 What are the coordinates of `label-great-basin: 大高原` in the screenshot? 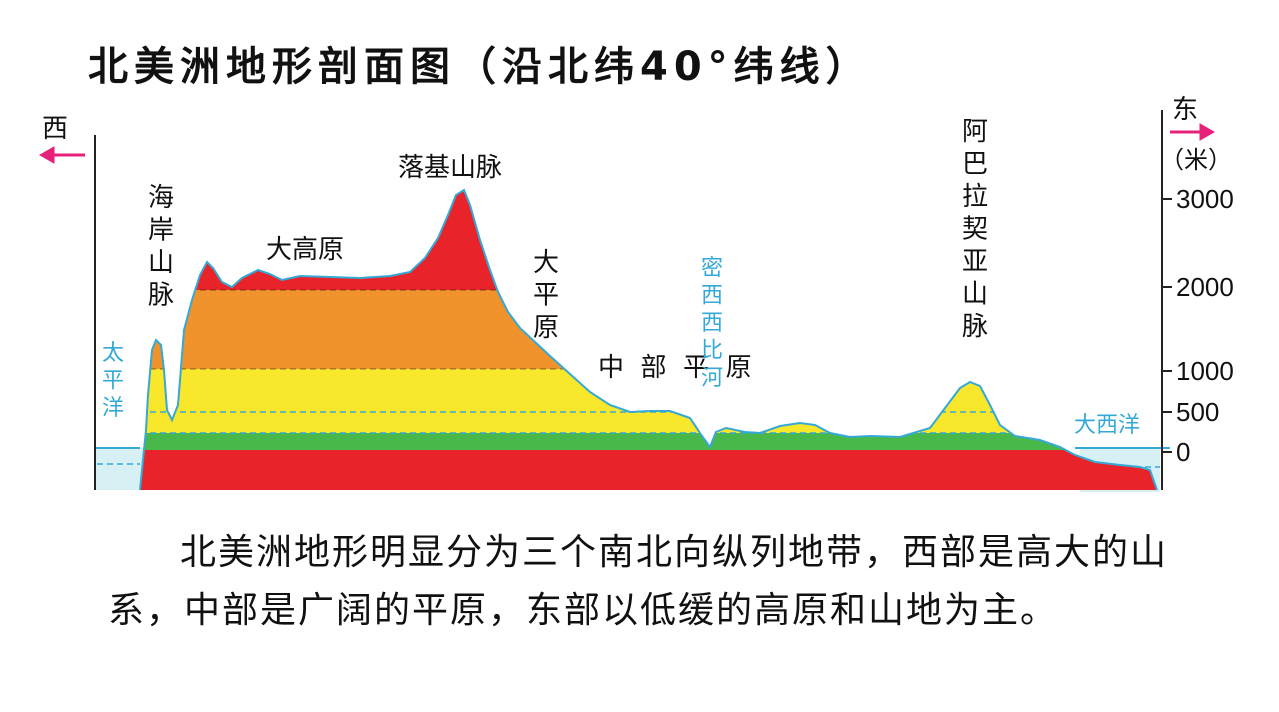 It's located at (305, 250).